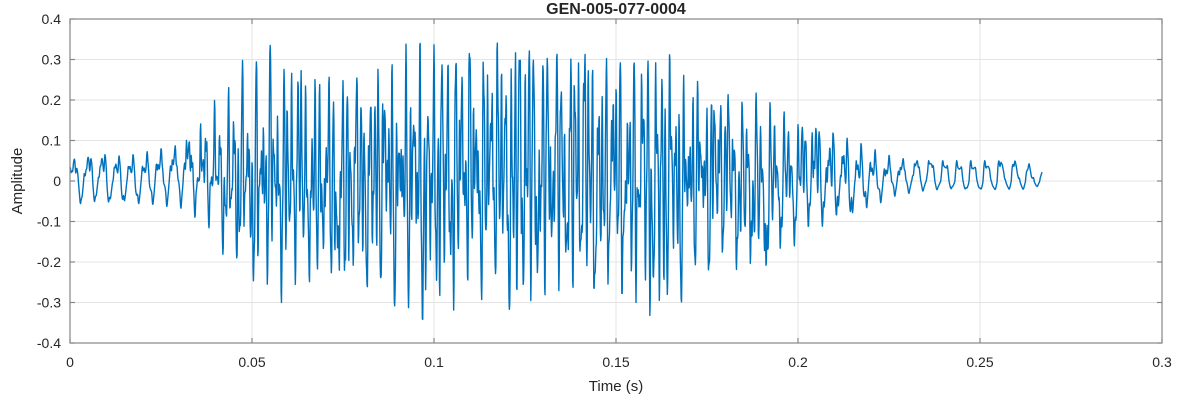  I want to click on y-tick-label: 0.4, so click(52, 19).